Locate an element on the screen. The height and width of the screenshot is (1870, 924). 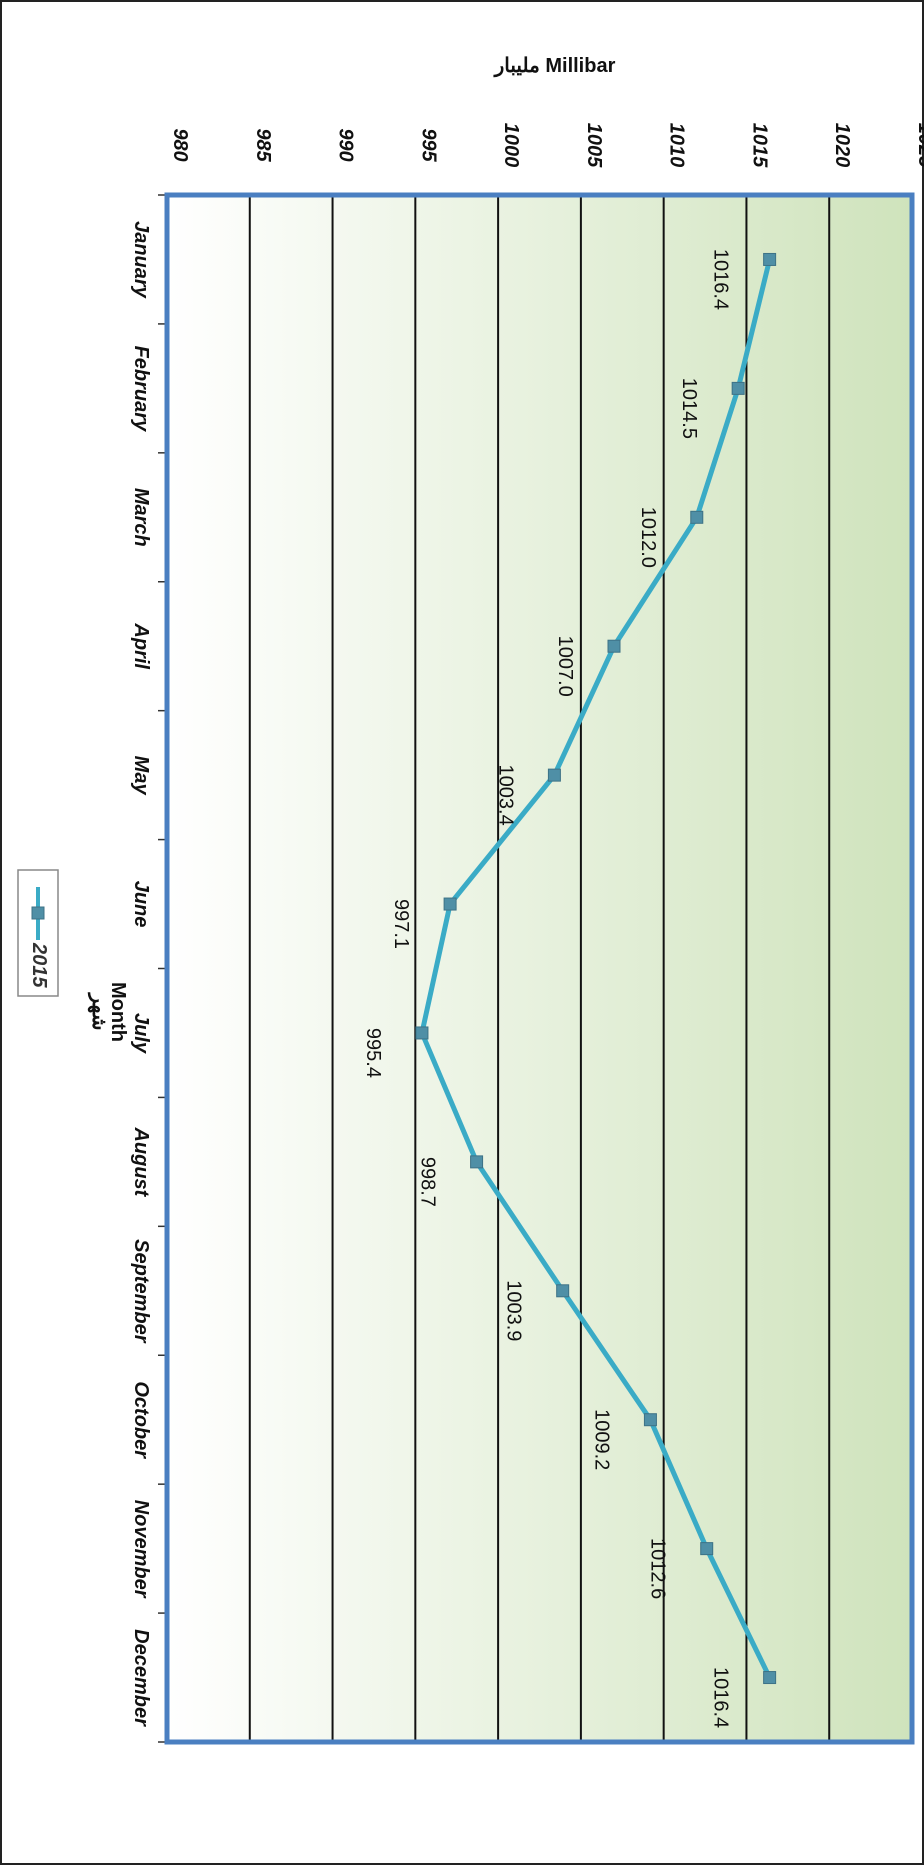
data-label-july: 995.4 is located at coordinates (373, 1053).